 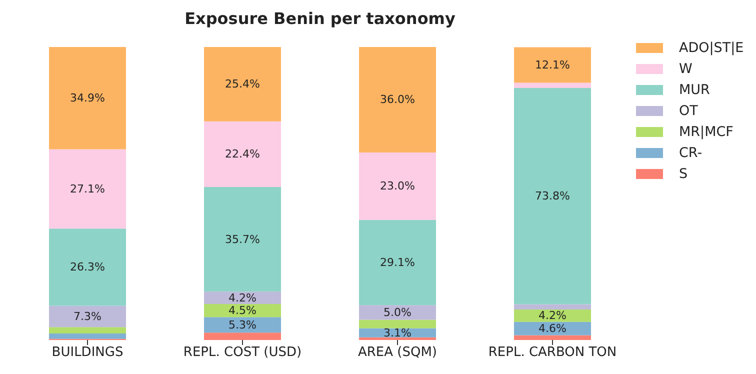 I want to click on data-label: 5.0%, so click(x=398, y=312).